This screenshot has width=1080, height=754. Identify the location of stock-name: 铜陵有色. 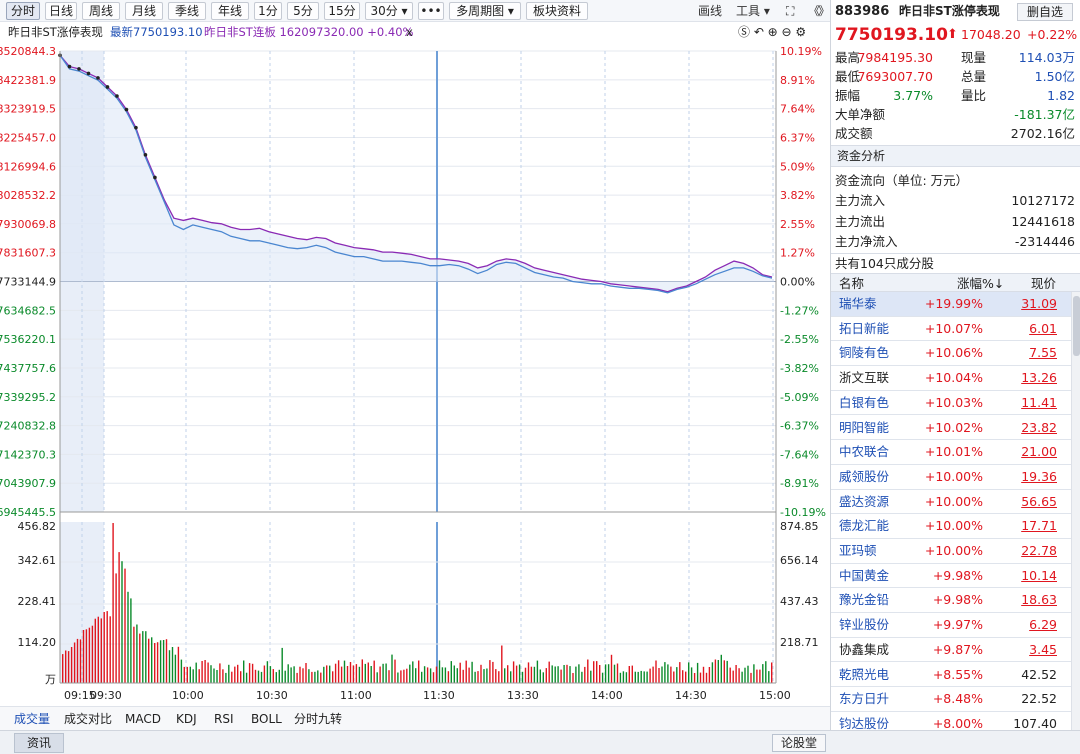
(864, 353).